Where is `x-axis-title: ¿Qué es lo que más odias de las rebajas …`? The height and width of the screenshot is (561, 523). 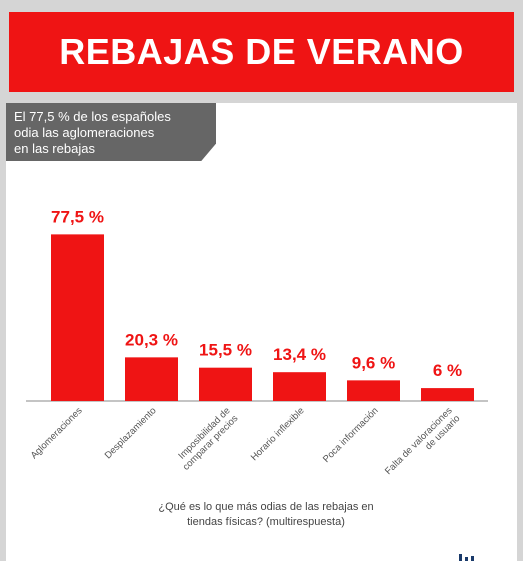 x-axis-title: ¿Qué es lo que más odias de las rebajas … is located at coordinates (266, 514).